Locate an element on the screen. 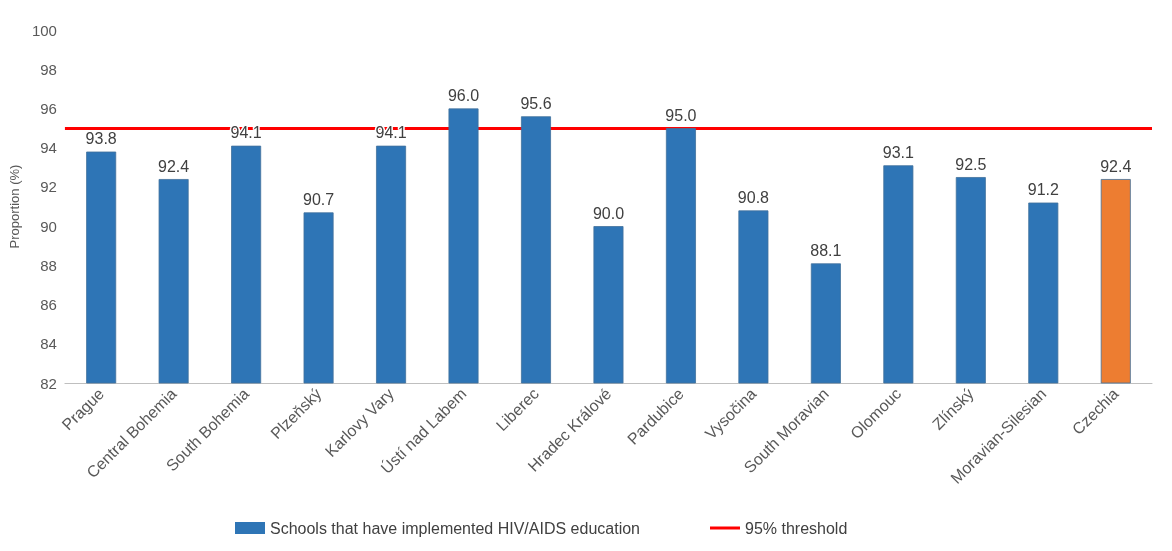  data-label: 90.7 is located at coordinates (319, 199).